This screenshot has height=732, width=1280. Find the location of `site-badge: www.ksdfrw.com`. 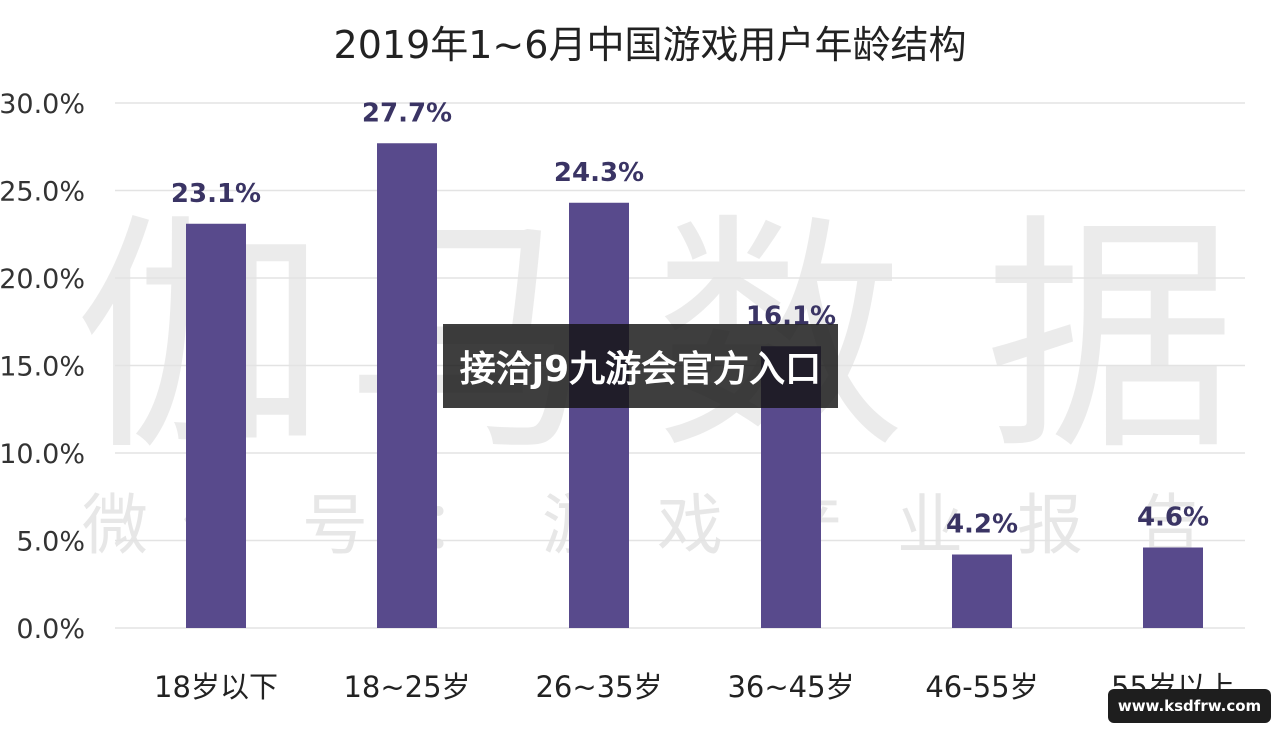

site-badge: www.ksdfrw.com is located at coordinates (1189, 706).